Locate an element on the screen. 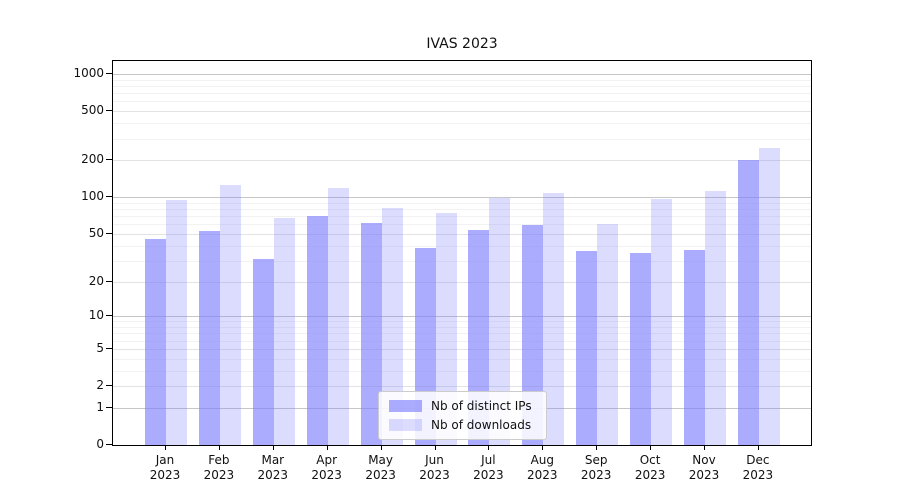 This screenshot has width=900, height=500. legend-item-downloads: Nb of downloads is located at coordinates (460, 425).